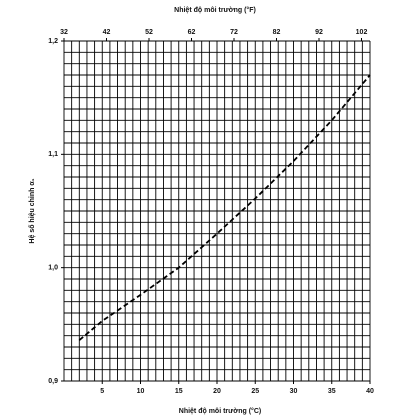 This screenshot has height=420, width=403. I want to click on x2-tick-label: 62, so click(192, 32).